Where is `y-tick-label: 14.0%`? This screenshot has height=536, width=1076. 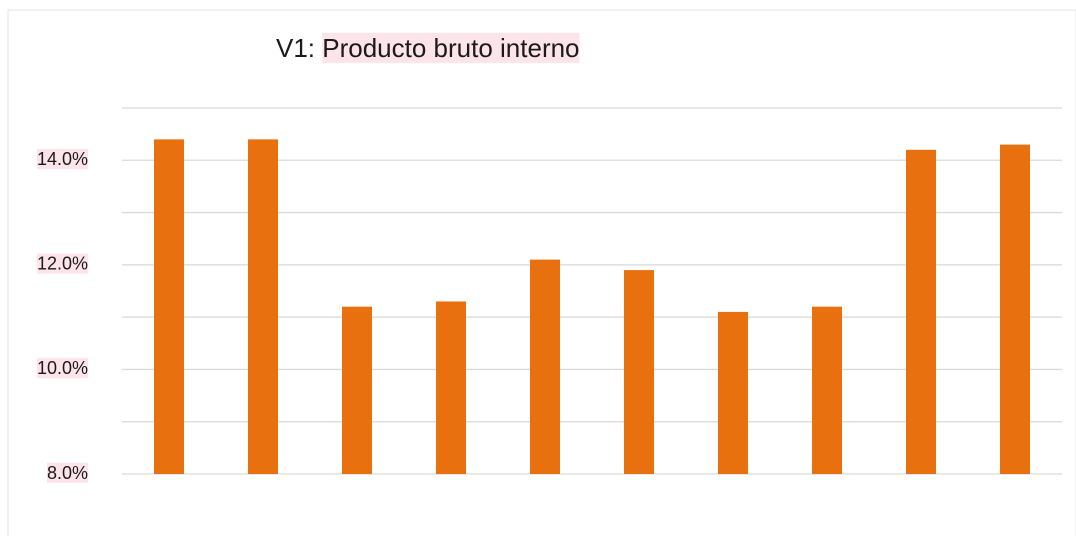 y-tick-label: 14.0% is located at coordinates (62, 159).